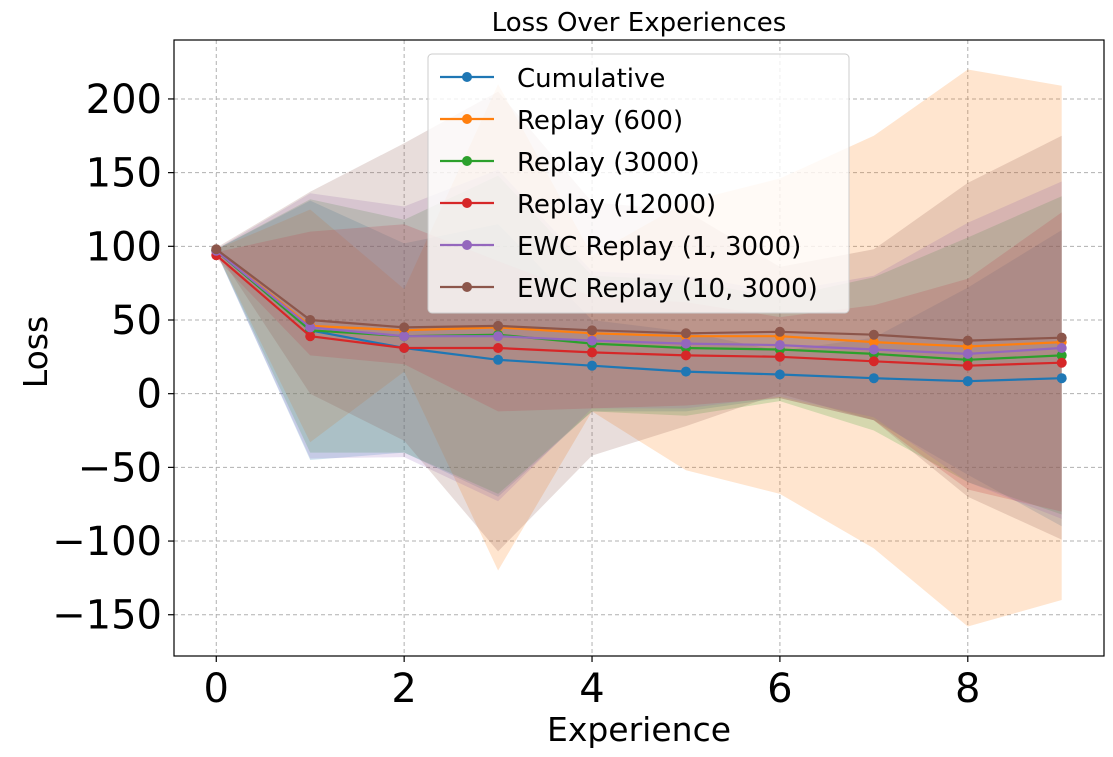 This screenshot has height=757, width=1113. I want to click on legend-box, so click(638, 183).